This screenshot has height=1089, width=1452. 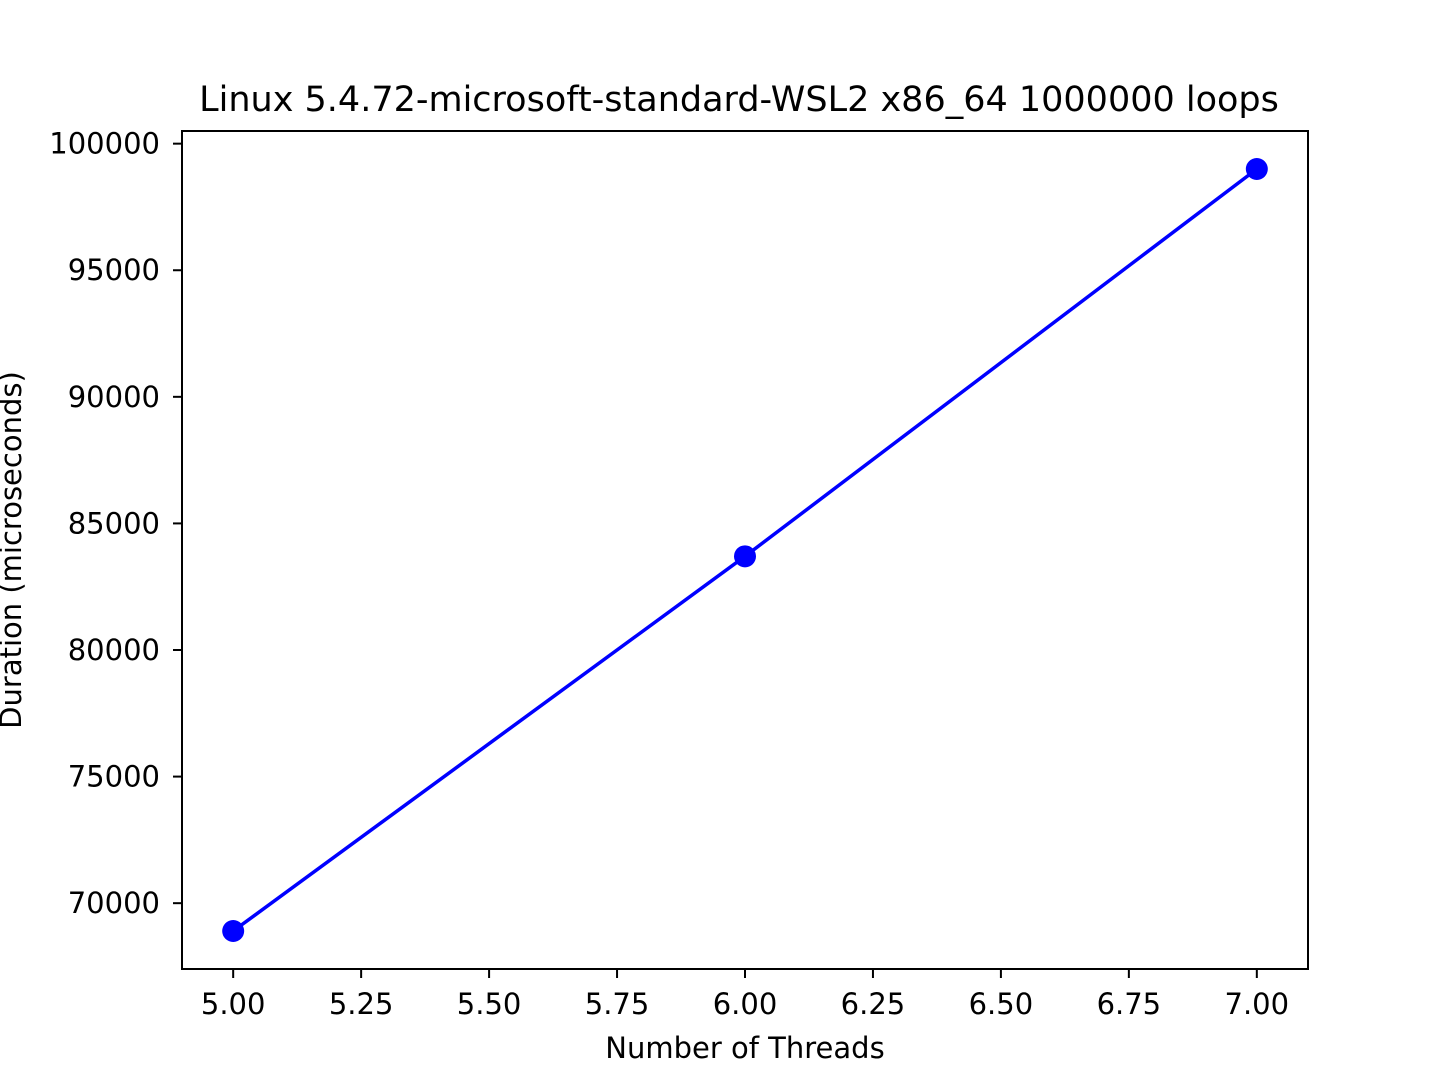 What do you see at coordinates (14, 550) in the screenshot?
I see `y-axis-label: Duration (microseconds)` at bounding box center [14, 550].